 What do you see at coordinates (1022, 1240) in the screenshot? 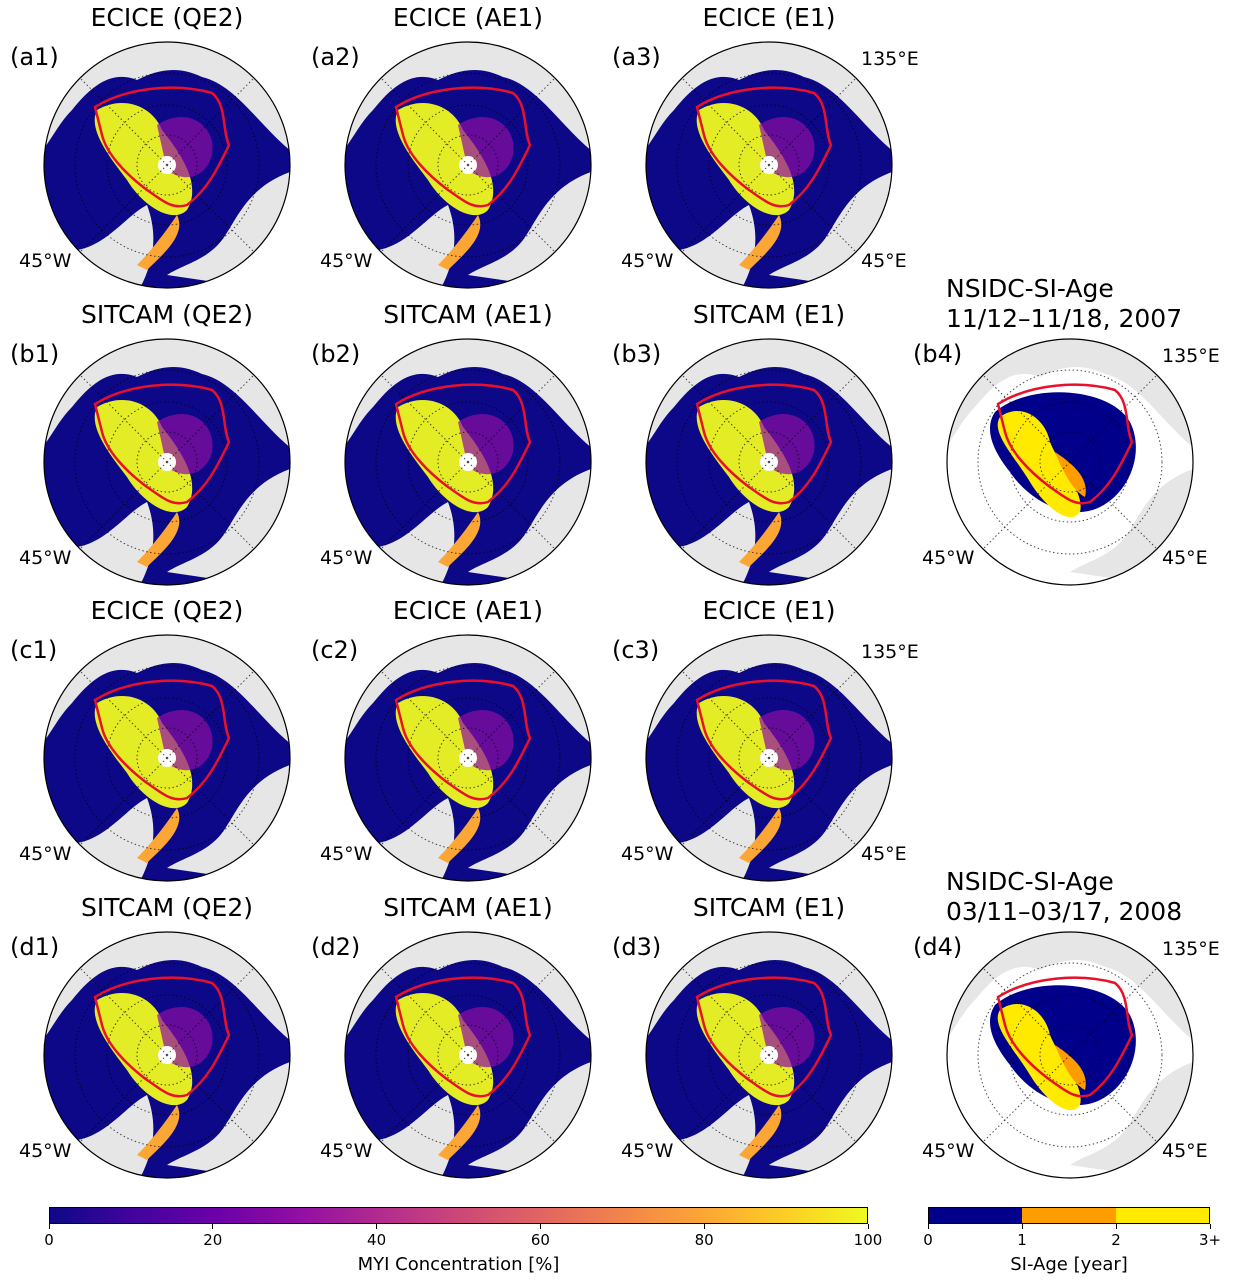
I see `colorbar-tick-label: 1` at bounding box center [1022, 1240].